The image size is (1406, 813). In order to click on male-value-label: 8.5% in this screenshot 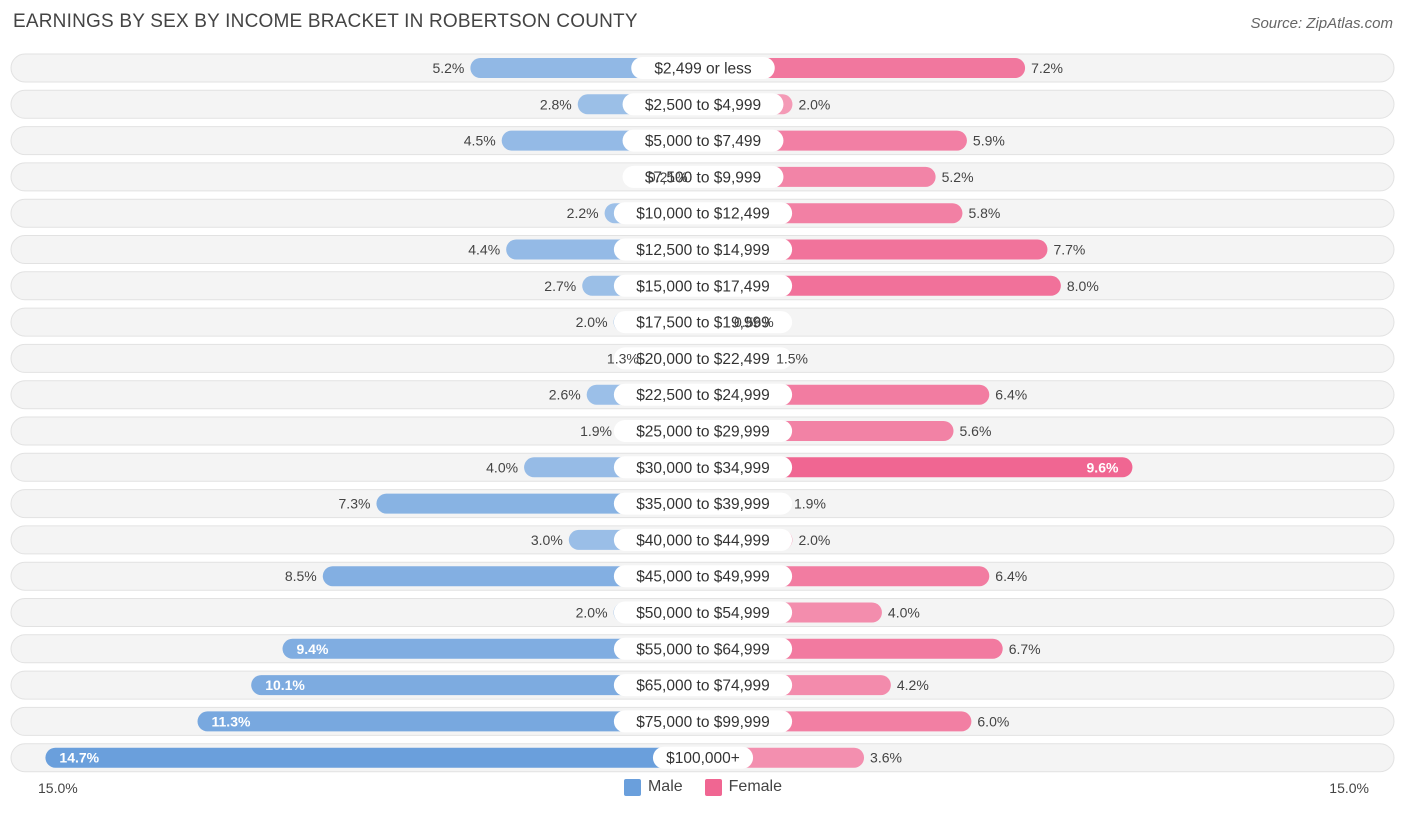, I will do `click(301, 576)`.